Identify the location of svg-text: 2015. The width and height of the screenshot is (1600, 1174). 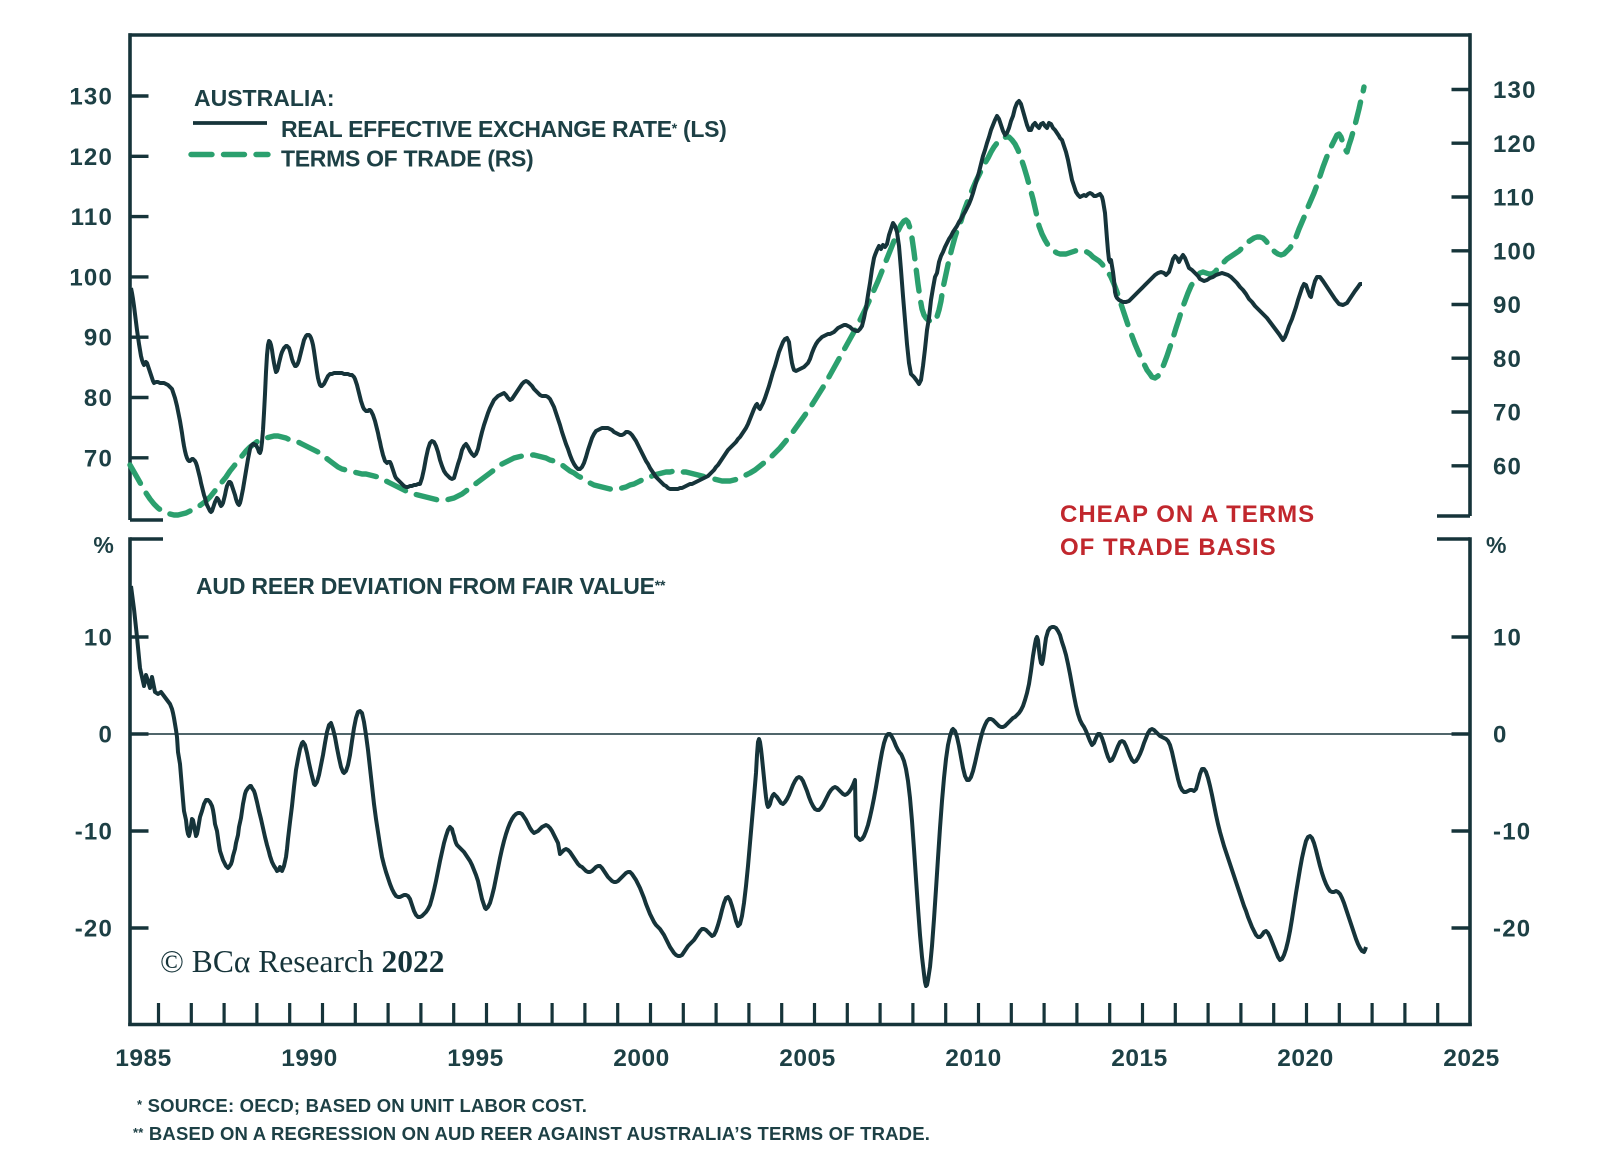
(1139, 1058).